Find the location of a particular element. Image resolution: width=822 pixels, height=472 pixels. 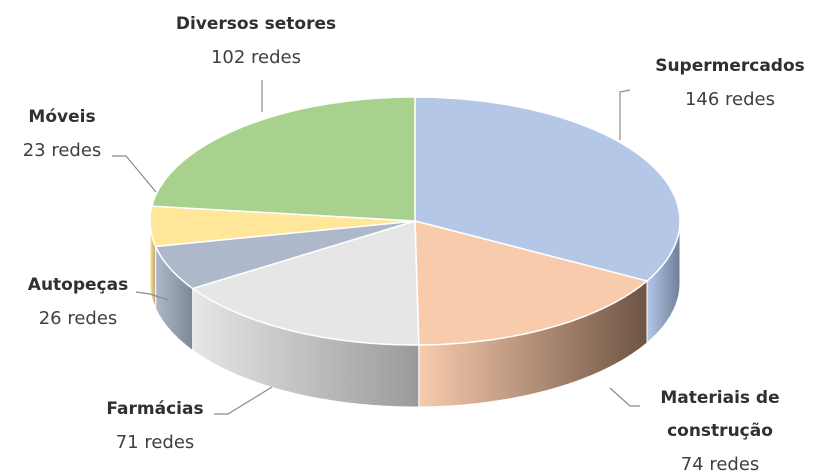

data-label: Farmácias 71 redes is located at coordinates (155, 426).